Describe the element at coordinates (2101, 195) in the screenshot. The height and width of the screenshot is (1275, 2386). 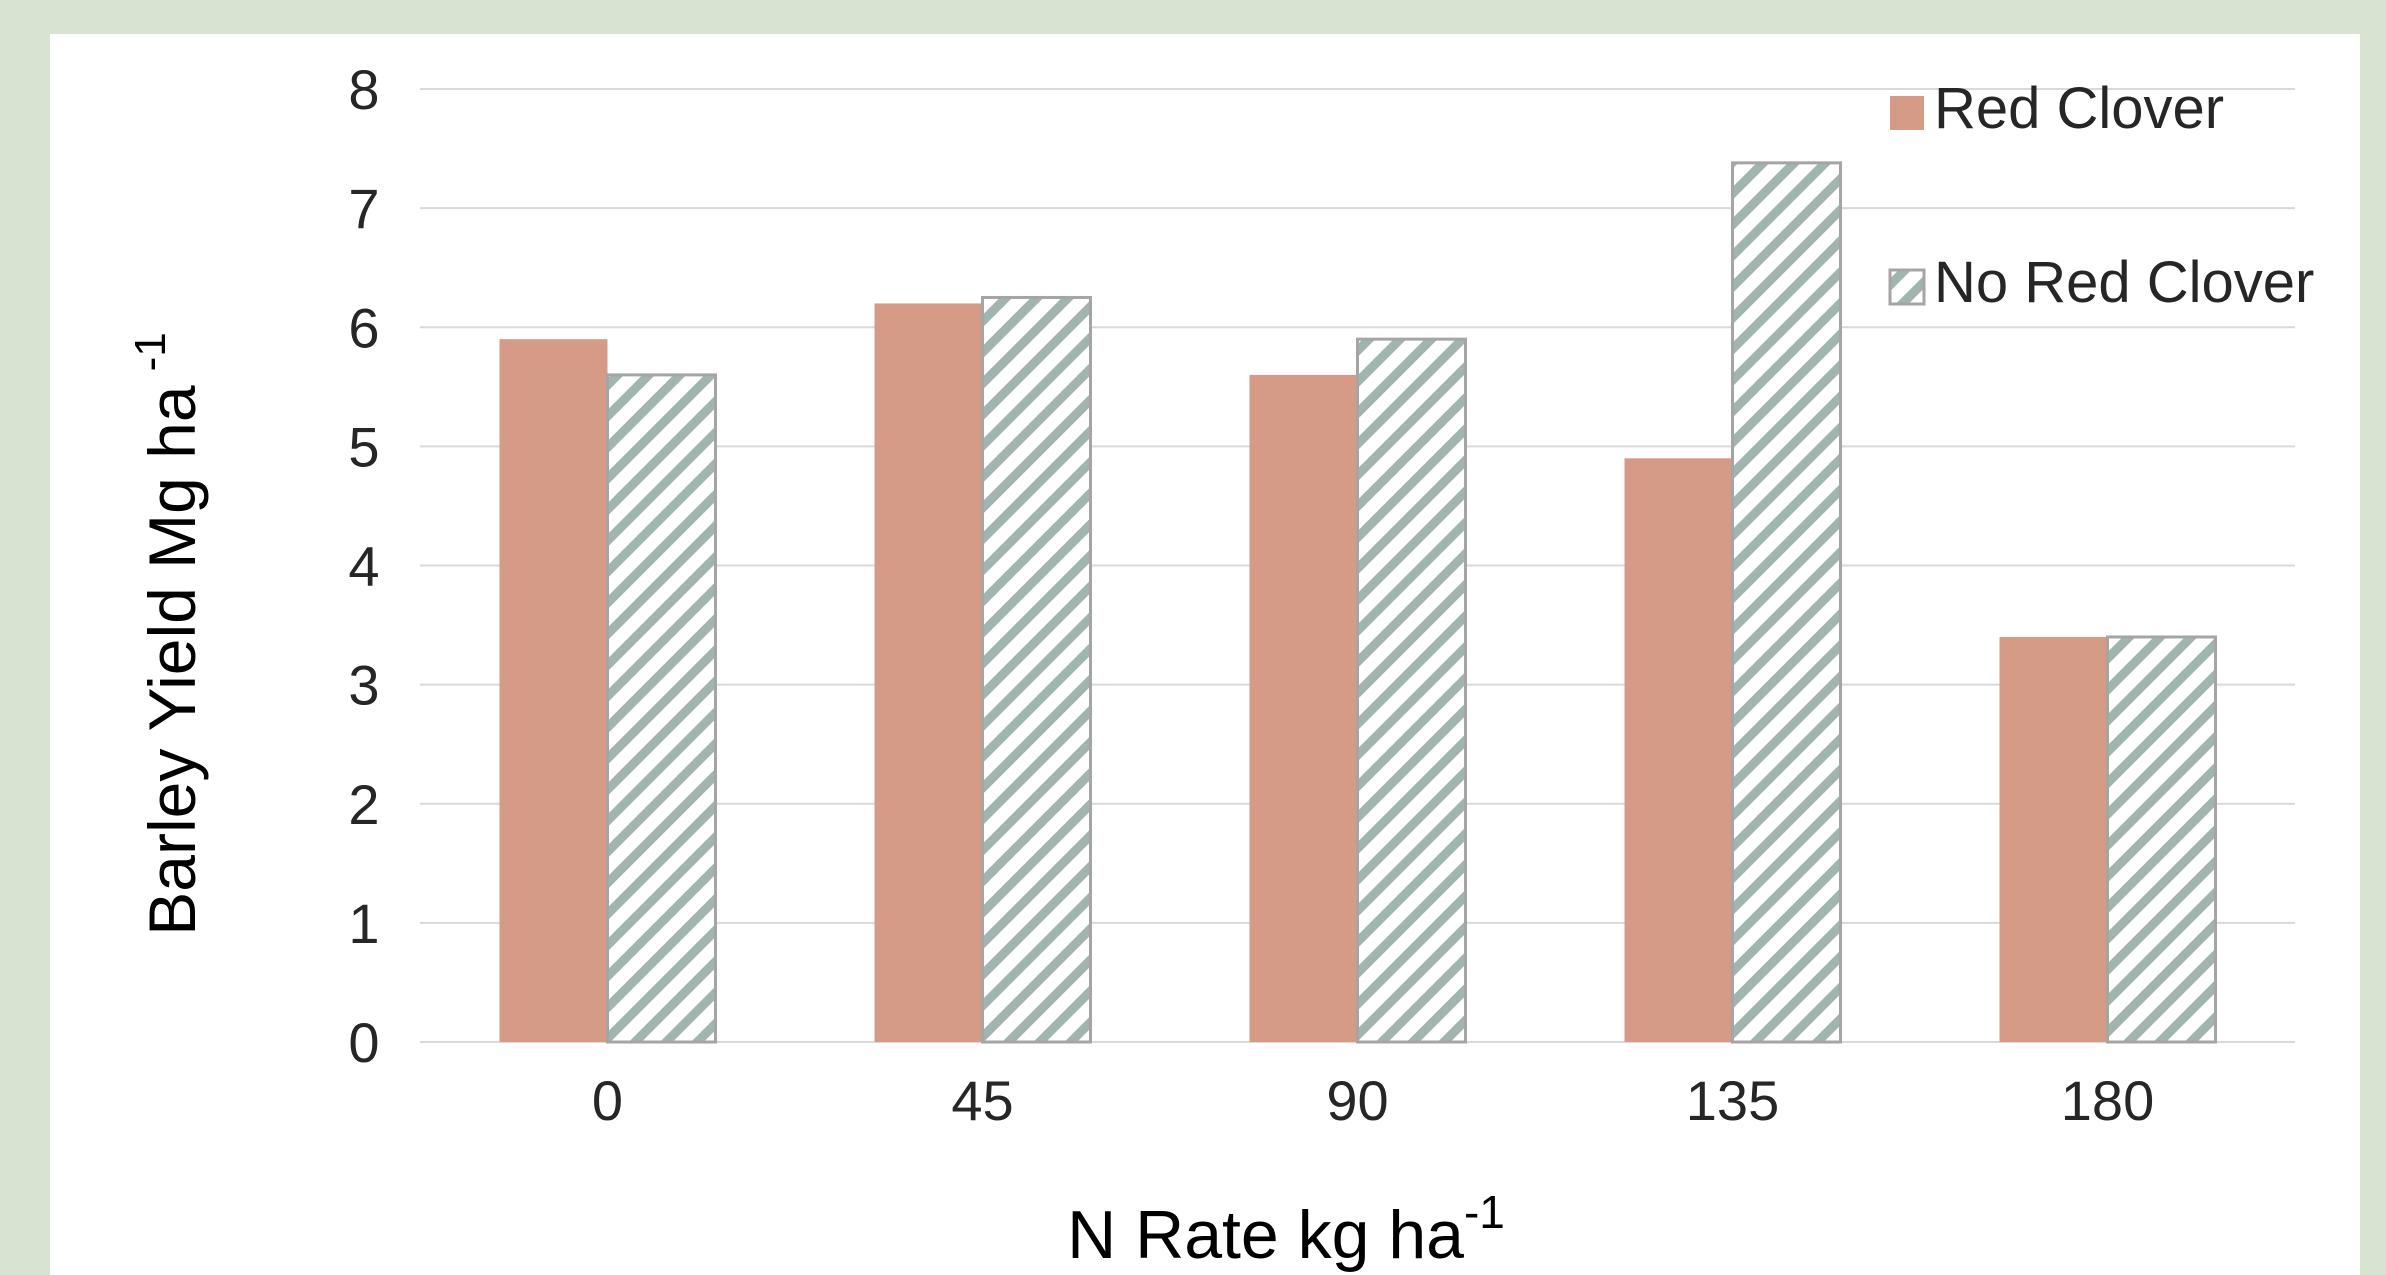
I see `legend: Red Clover No Red Clover` at that location.